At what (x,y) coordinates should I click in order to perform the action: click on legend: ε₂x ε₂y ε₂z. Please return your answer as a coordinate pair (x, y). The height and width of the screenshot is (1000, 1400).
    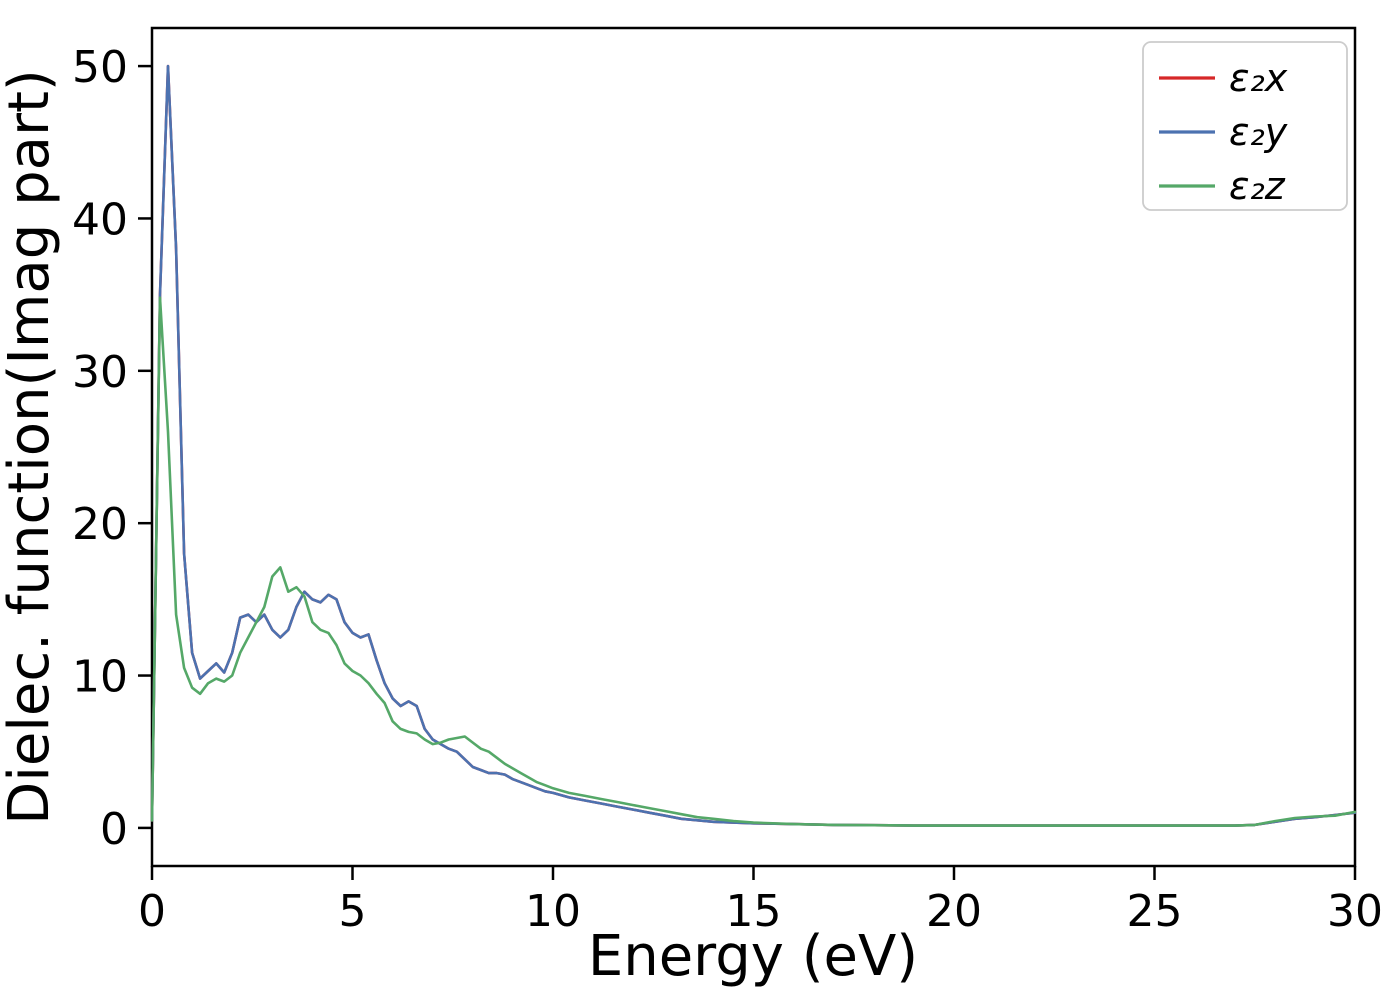
    Looking at the image, I should click on (1245, 126).